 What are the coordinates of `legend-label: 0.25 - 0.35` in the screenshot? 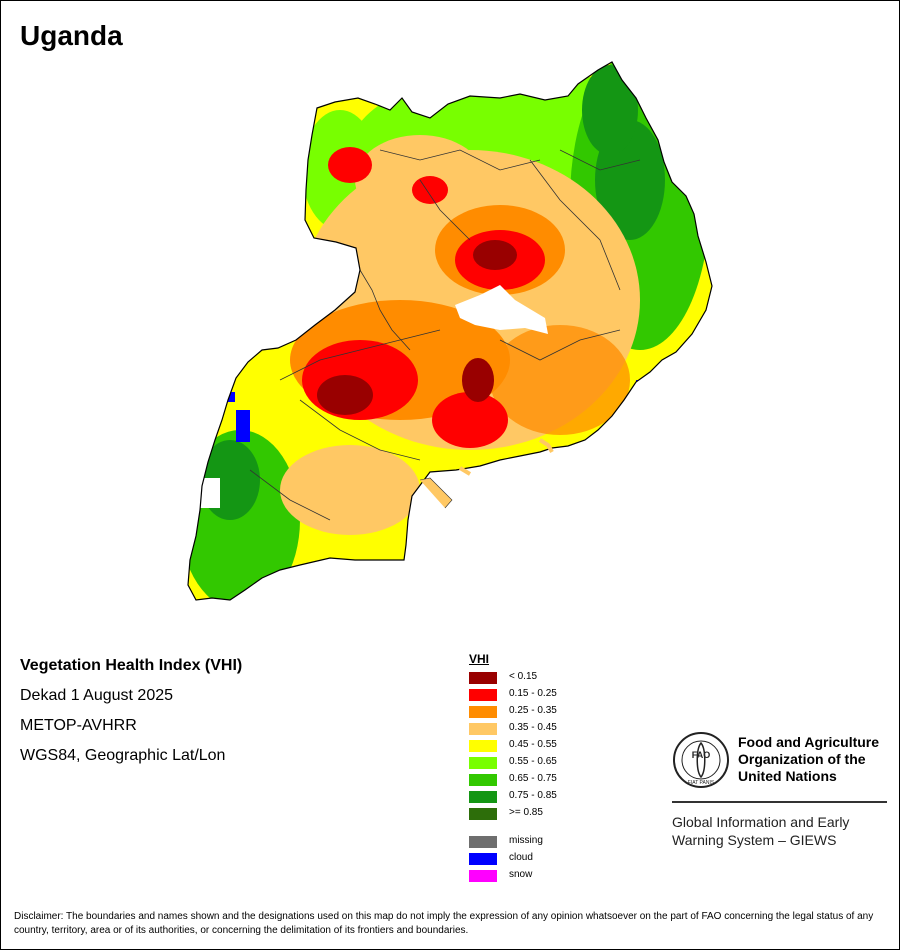 It's located at (533, 710).